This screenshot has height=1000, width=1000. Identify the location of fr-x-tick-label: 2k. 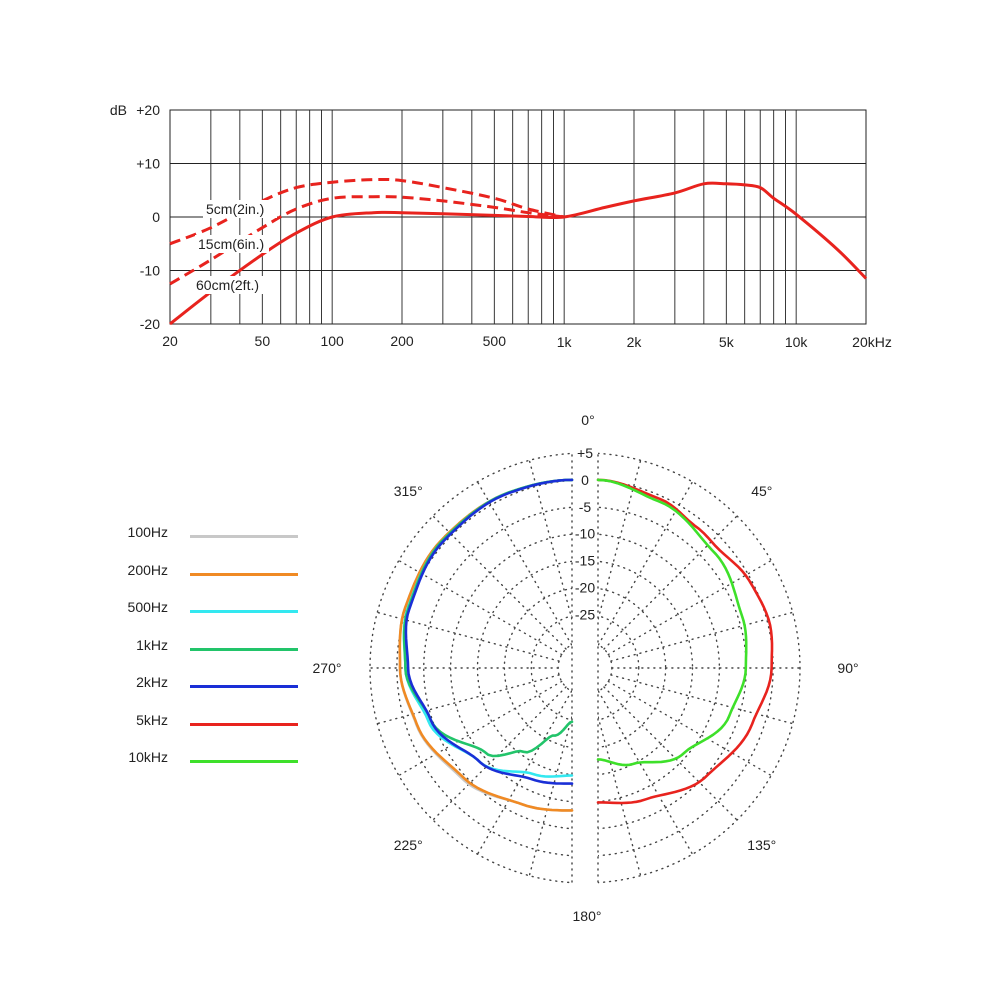
(635, 342).